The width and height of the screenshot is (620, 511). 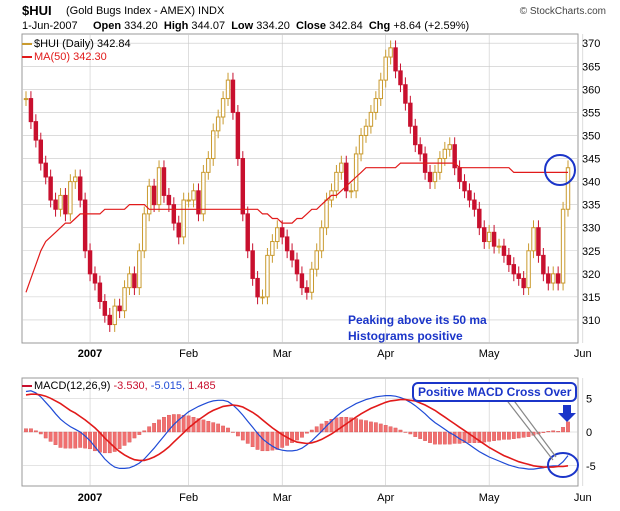 What do you see at coordinates (113, 44) in the screenshot?
I see `price-legend-value: 342.84` at bounding box center [113, 44].